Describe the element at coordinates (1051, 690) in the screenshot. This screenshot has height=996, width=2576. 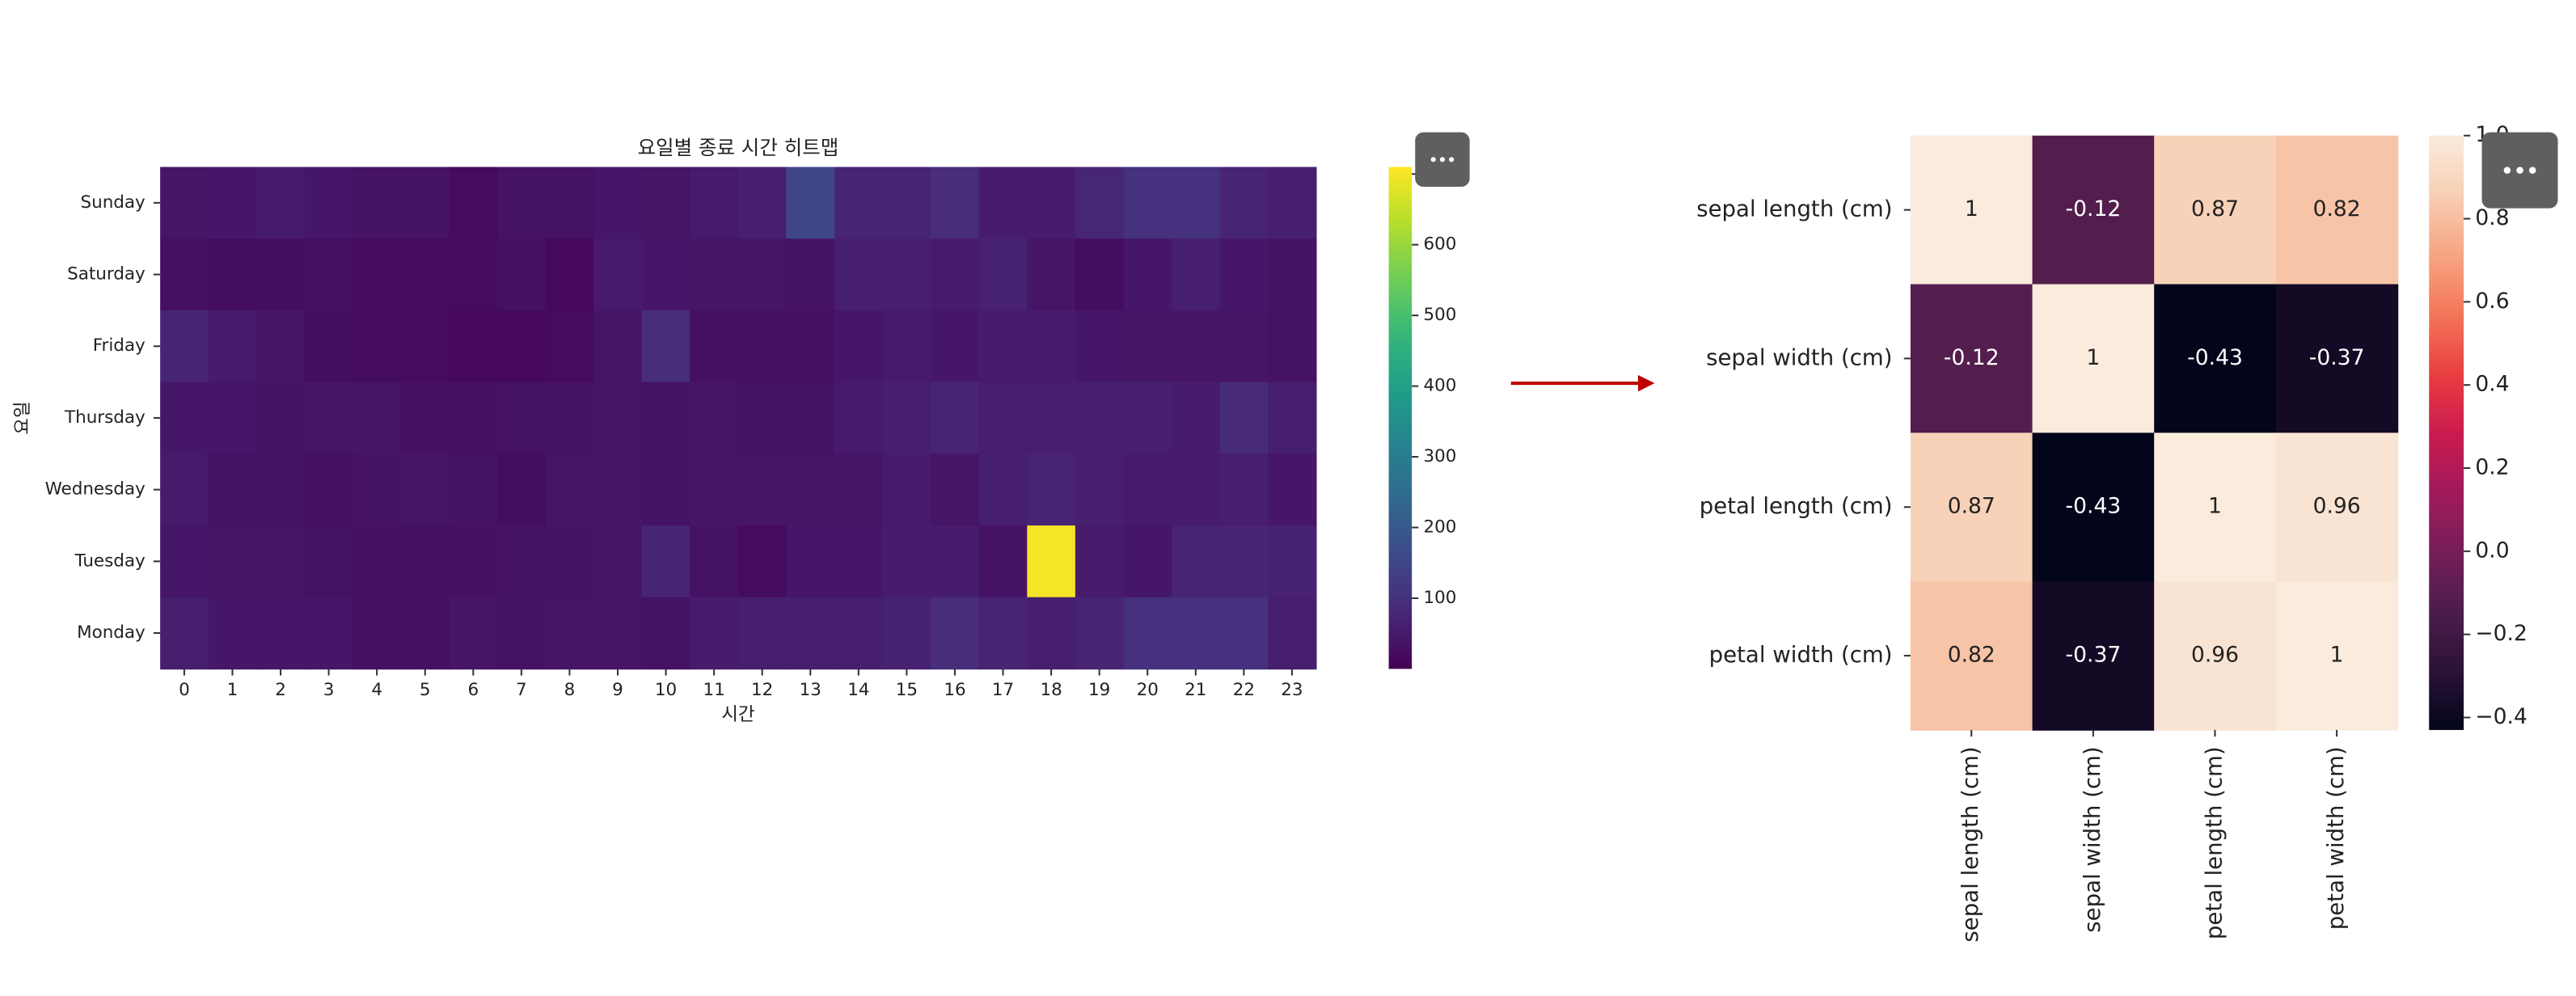
I see `x-tick-label: 18` at that location.